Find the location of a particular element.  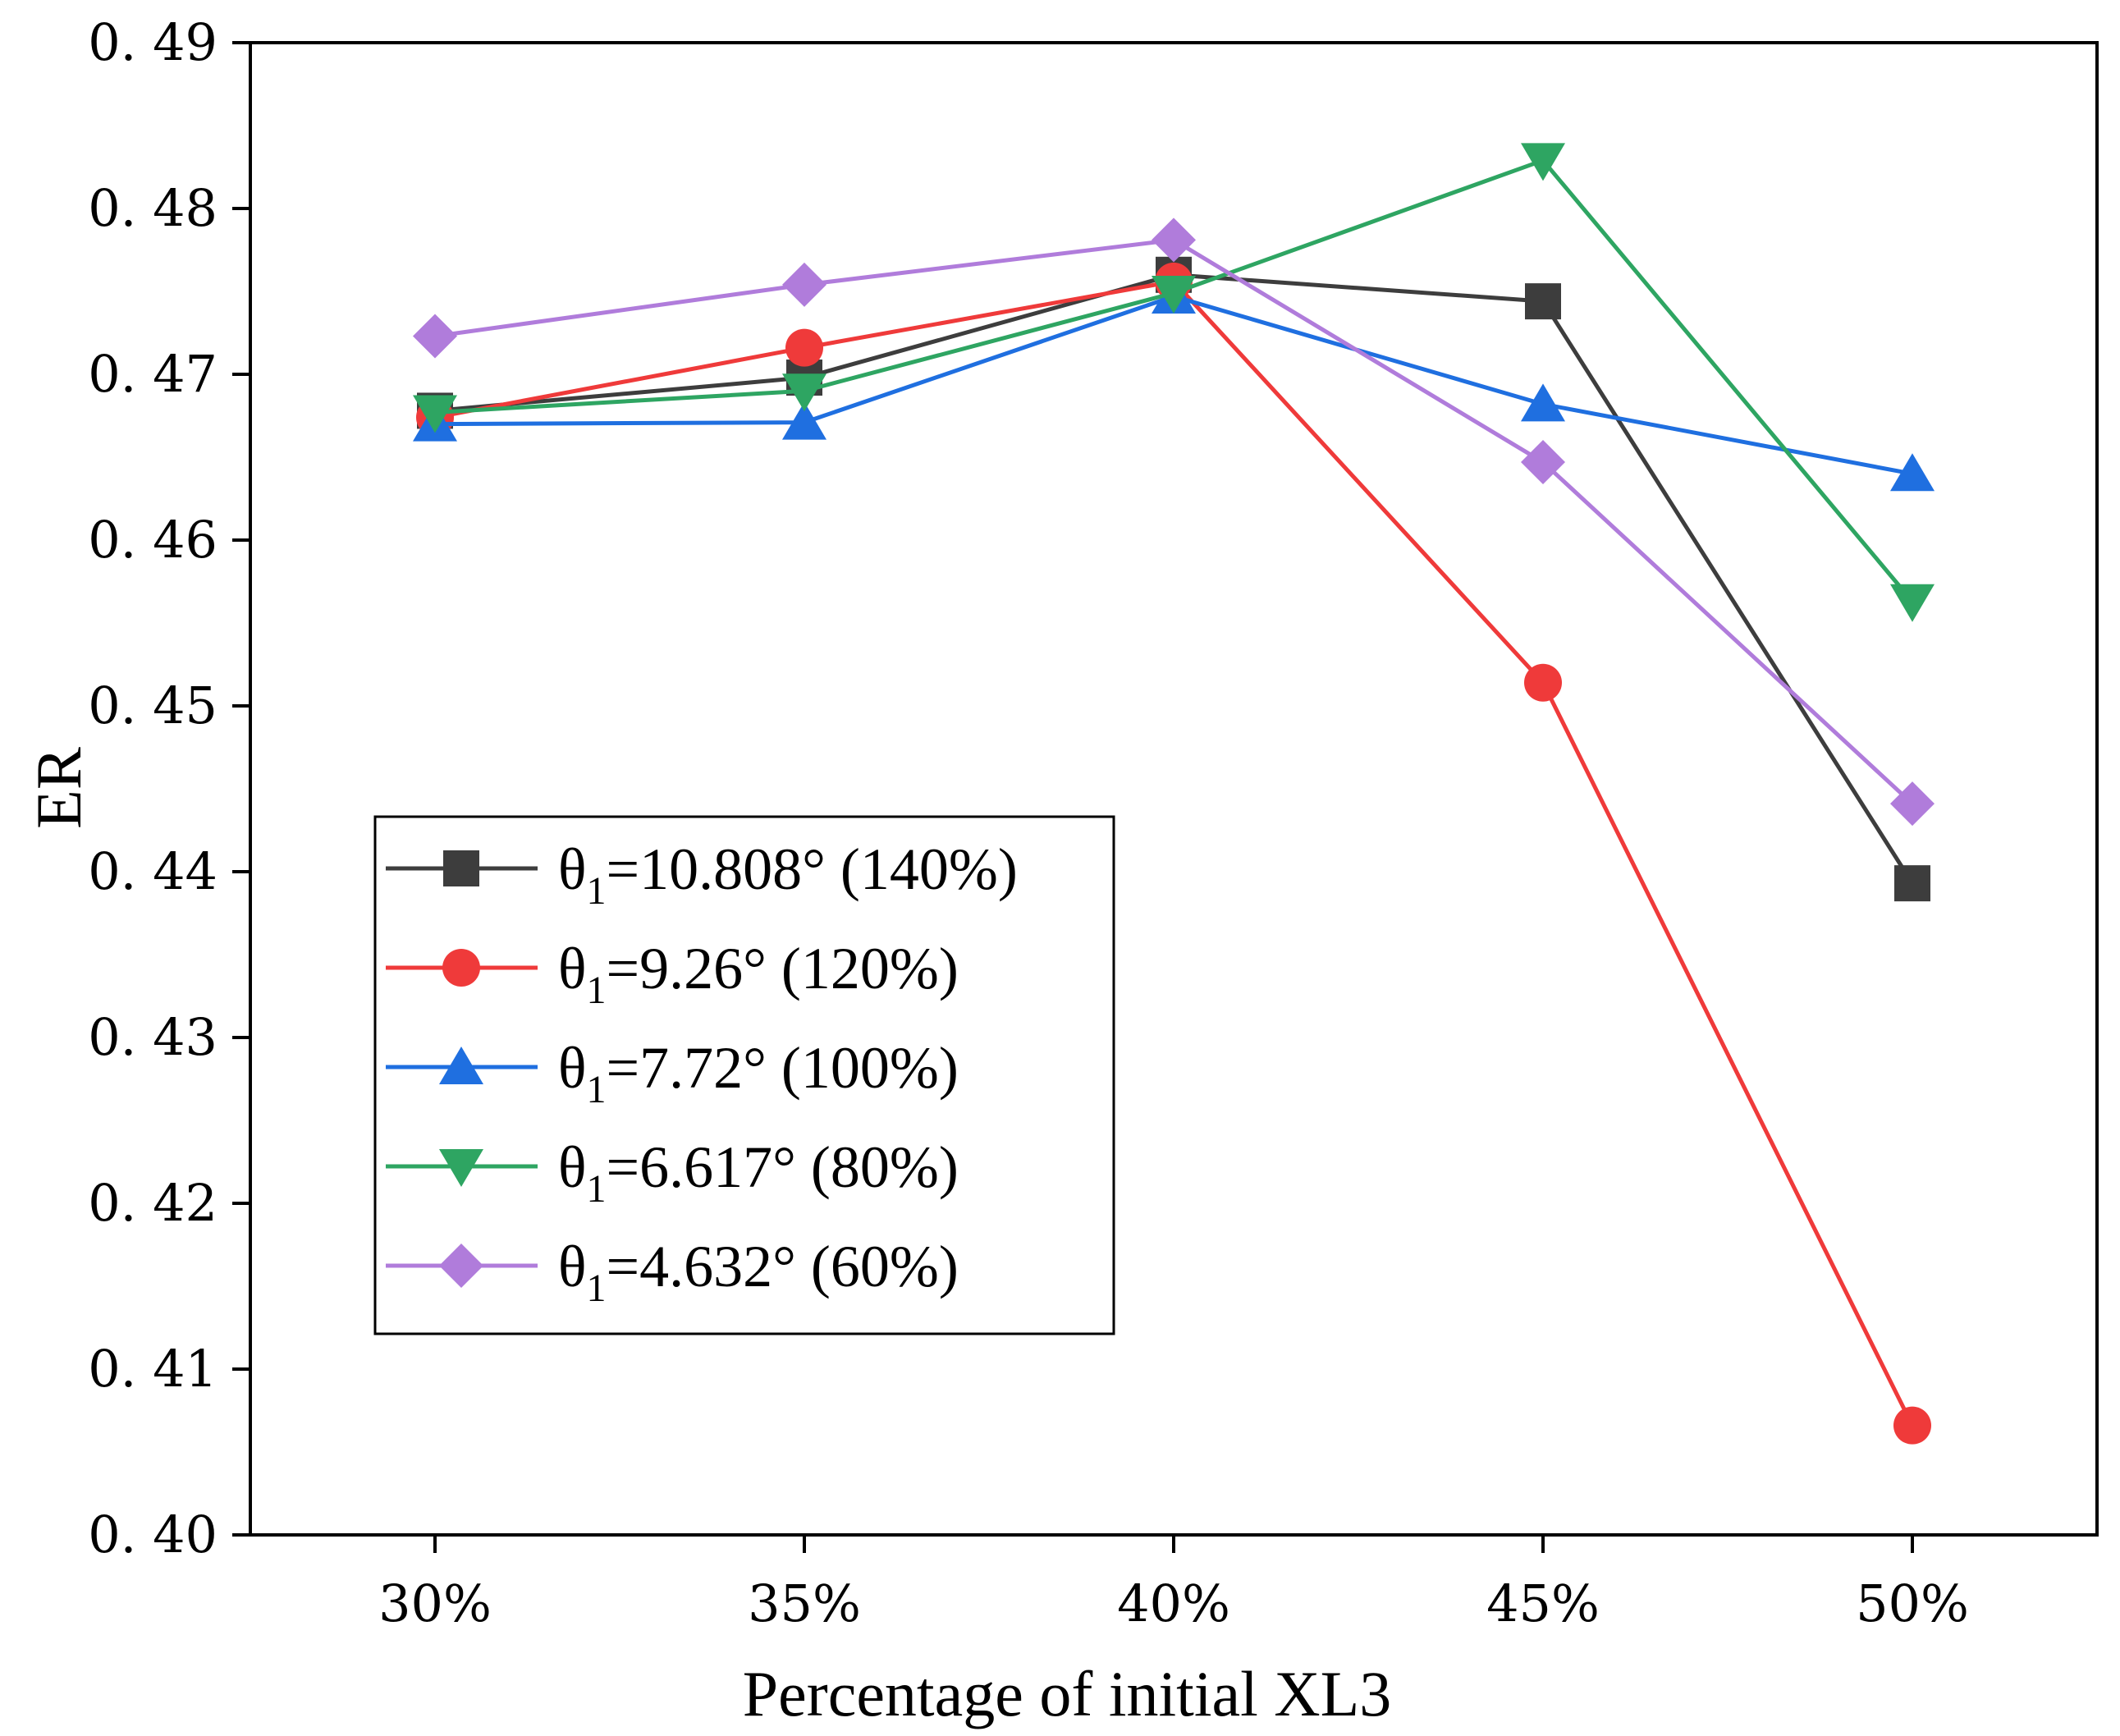

legend-item: θ1=4.632° (60%) is located at coordinates (672, 1272).